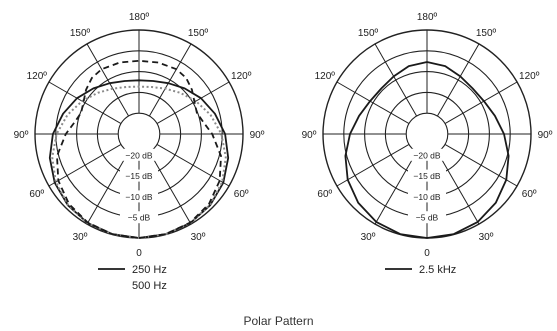  What do you see at coordinates (139, 162) in the screenshot?
I see `series-line` at bounding box center [139, 162].